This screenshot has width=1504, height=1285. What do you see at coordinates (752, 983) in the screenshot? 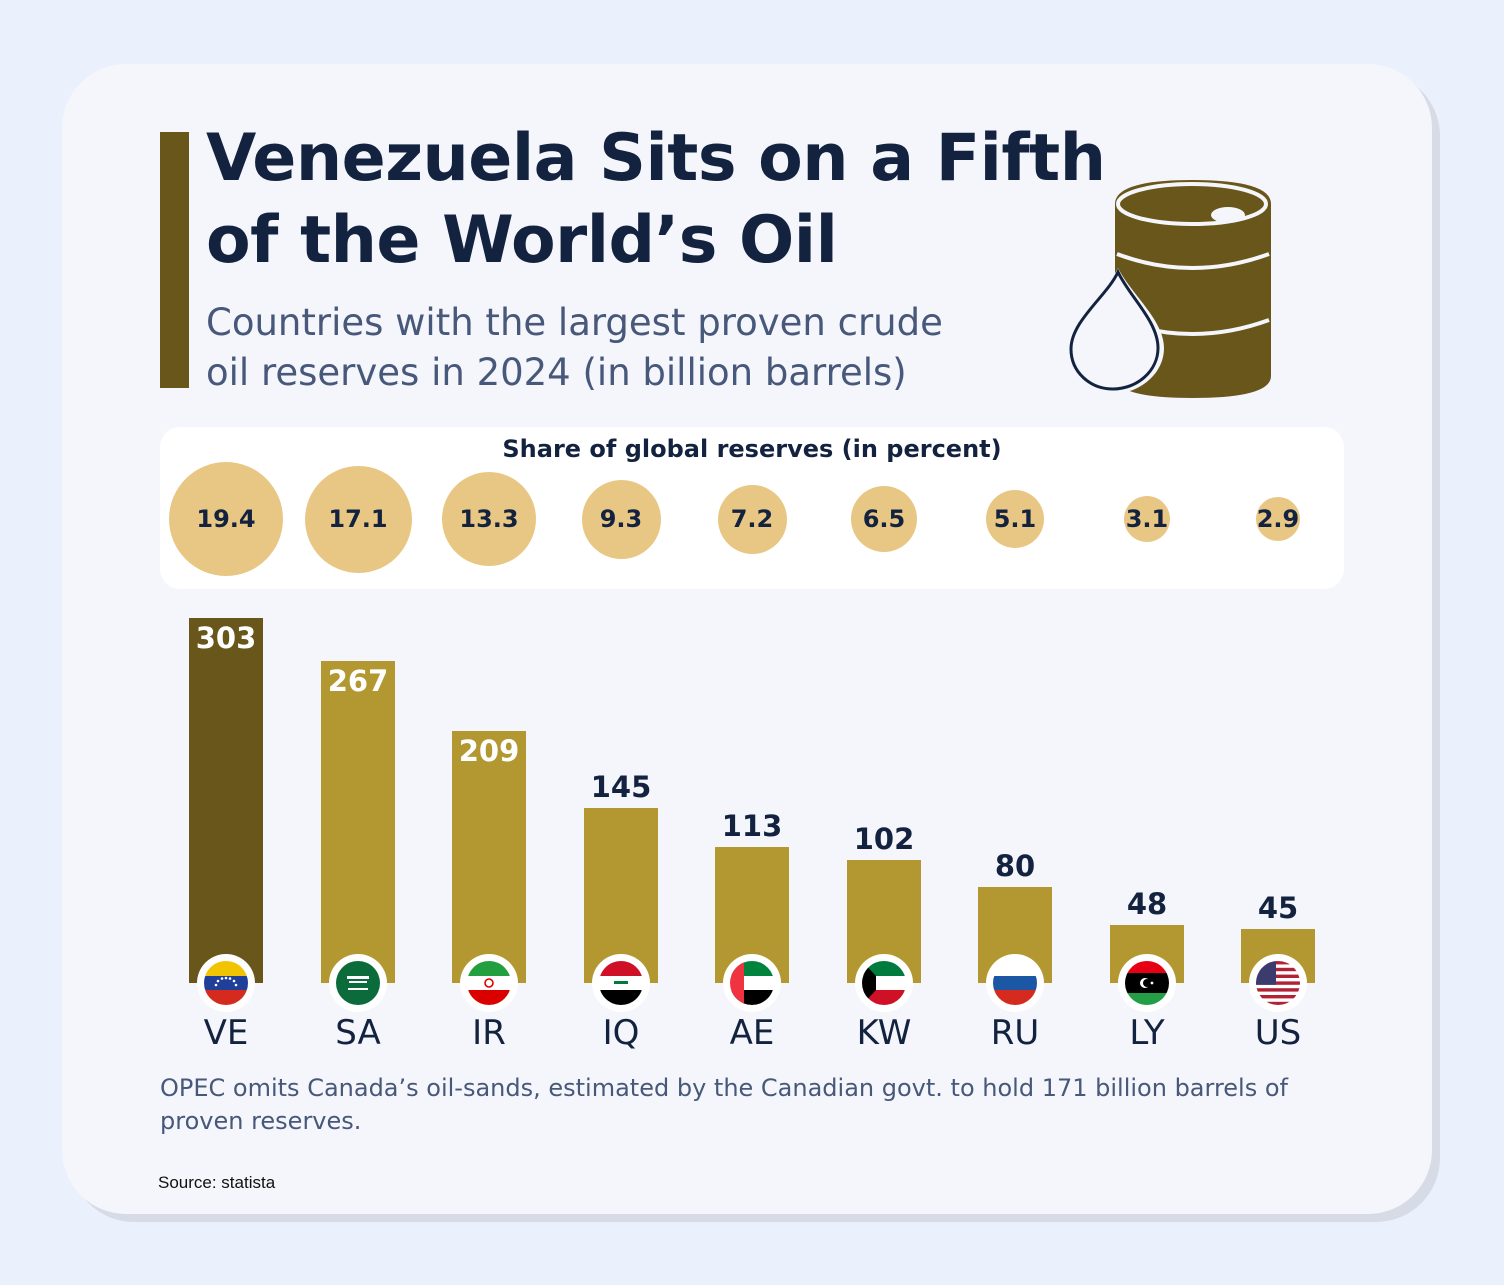
I see `uae-flag-icon` at bounding box center [752, 983].